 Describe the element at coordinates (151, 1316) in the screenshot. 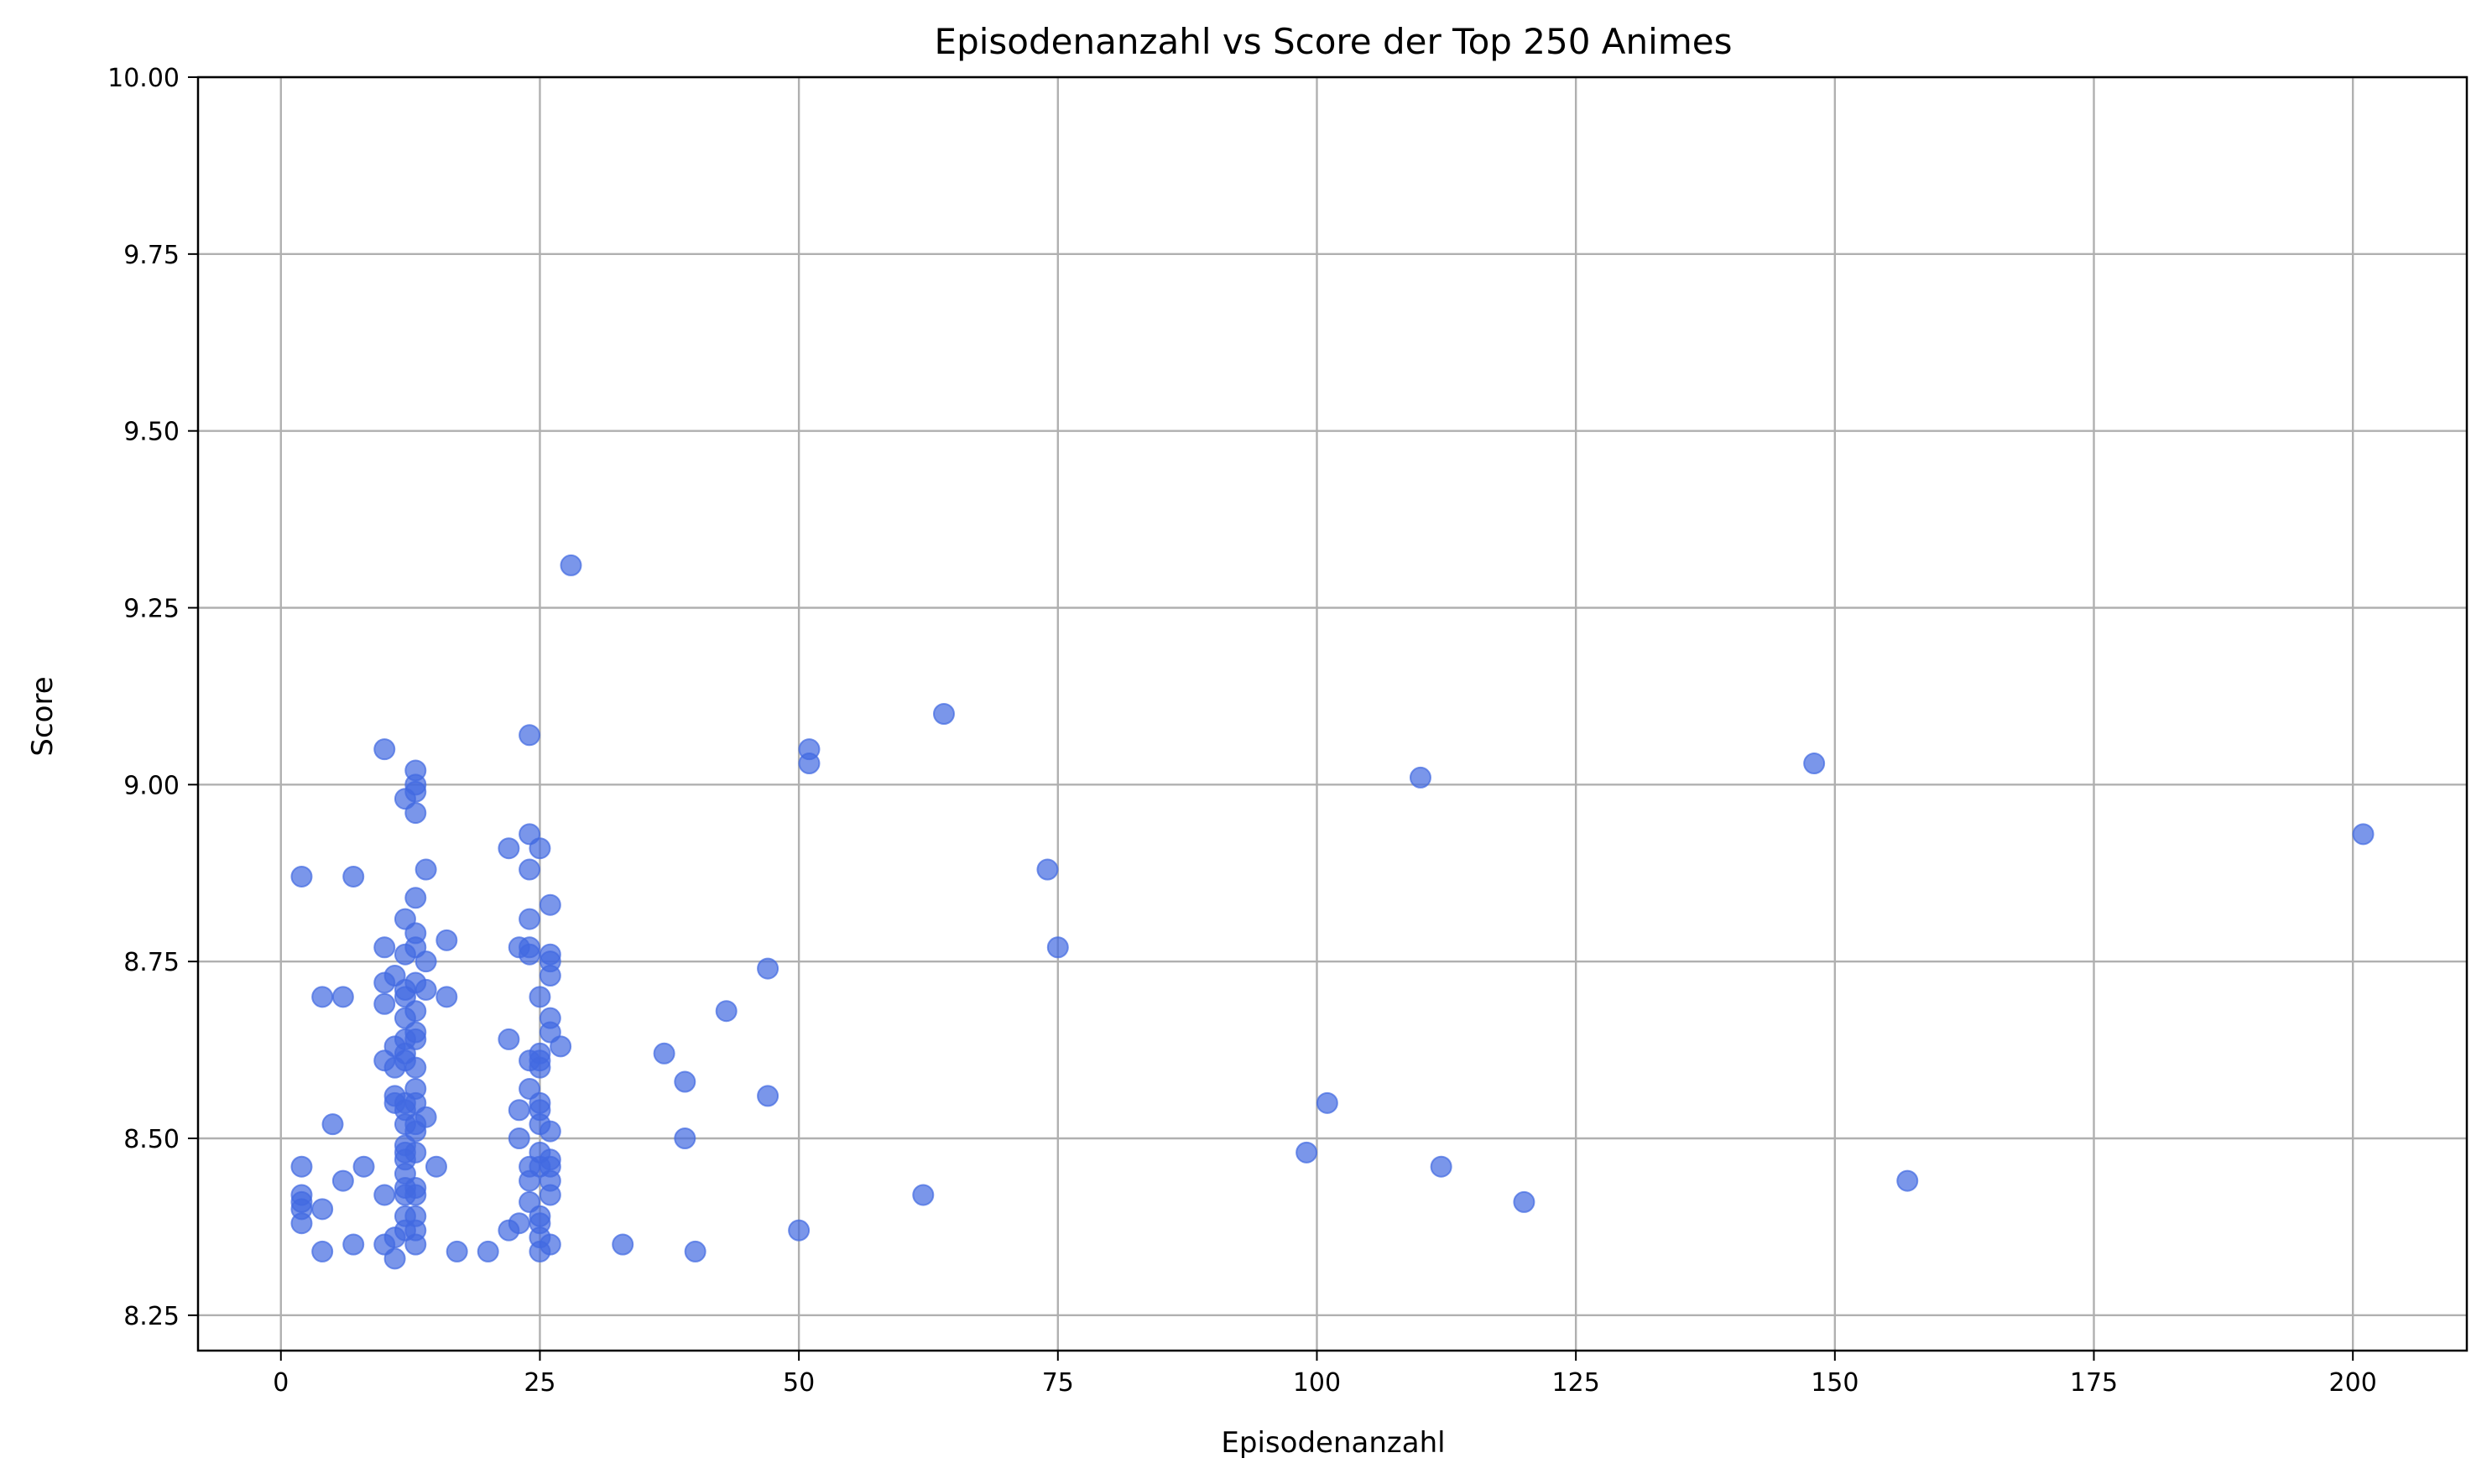

I see `y-tick-label: 8.25` at that location.